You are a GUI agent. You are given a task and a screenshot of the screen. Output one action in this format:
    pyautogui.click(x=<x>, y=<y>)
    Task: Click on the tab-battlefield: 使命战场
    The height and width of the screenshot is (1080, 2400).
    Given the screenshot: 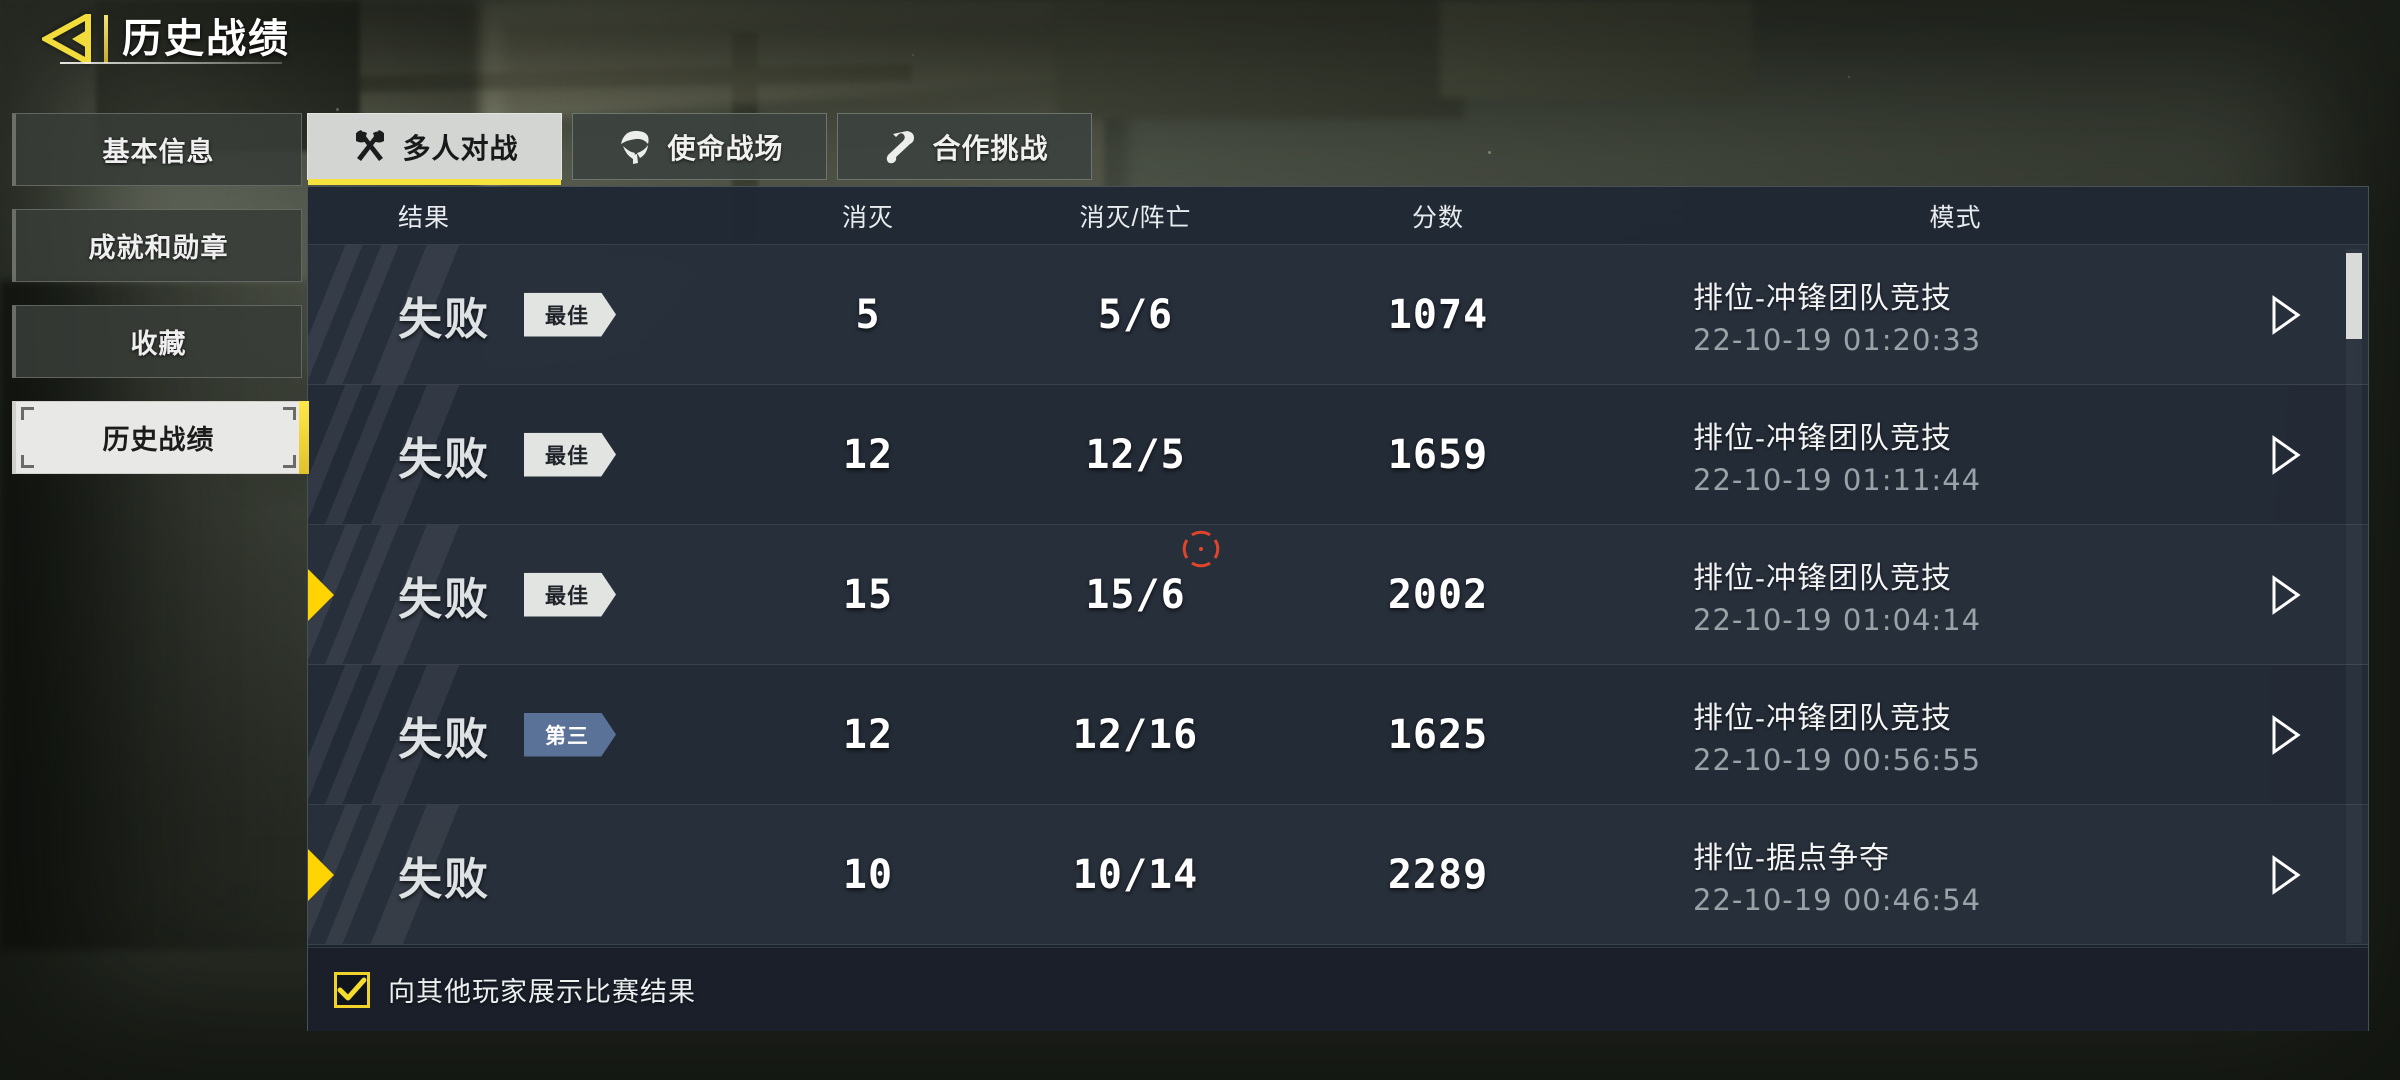 What is the action you would take?
    pyautogui.click(x=699, y=146)
    